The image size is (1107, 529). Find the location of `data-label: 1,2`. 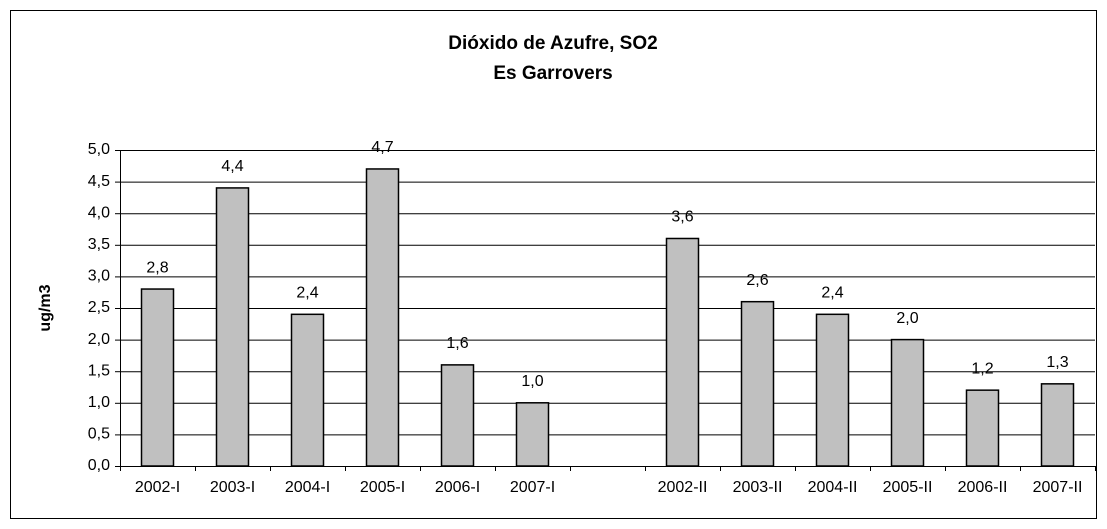

data-label: 1,2 is located at coordinates (982, 368).